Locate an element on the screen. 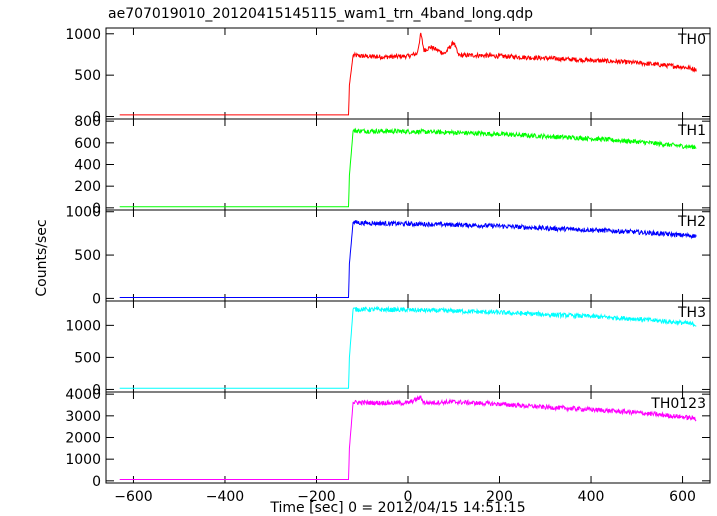 This screenshot has height=516, width=717. panel-label: TH2 is located at coordinates (691, 222).